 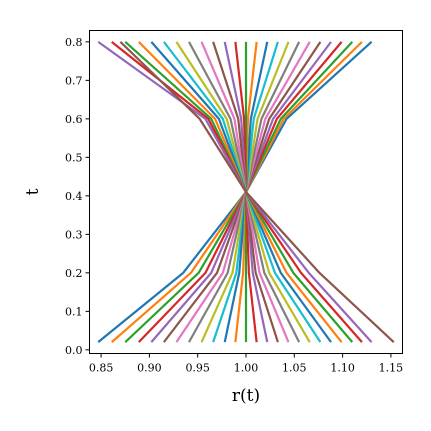 I want to click on x-tick-label: 0.95, so click(x=197, y=368).